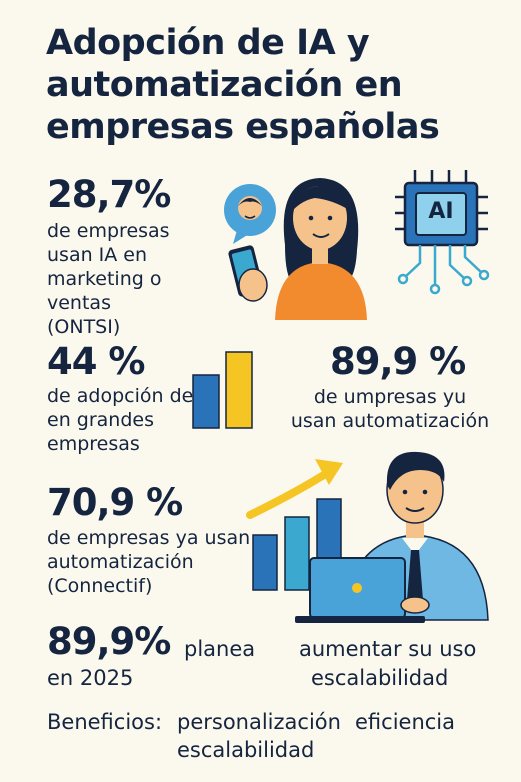 Image resolution: width=521 pixels, height=782 pixels. I want to click on benefit-item: eficiencia, so click(405, 722).